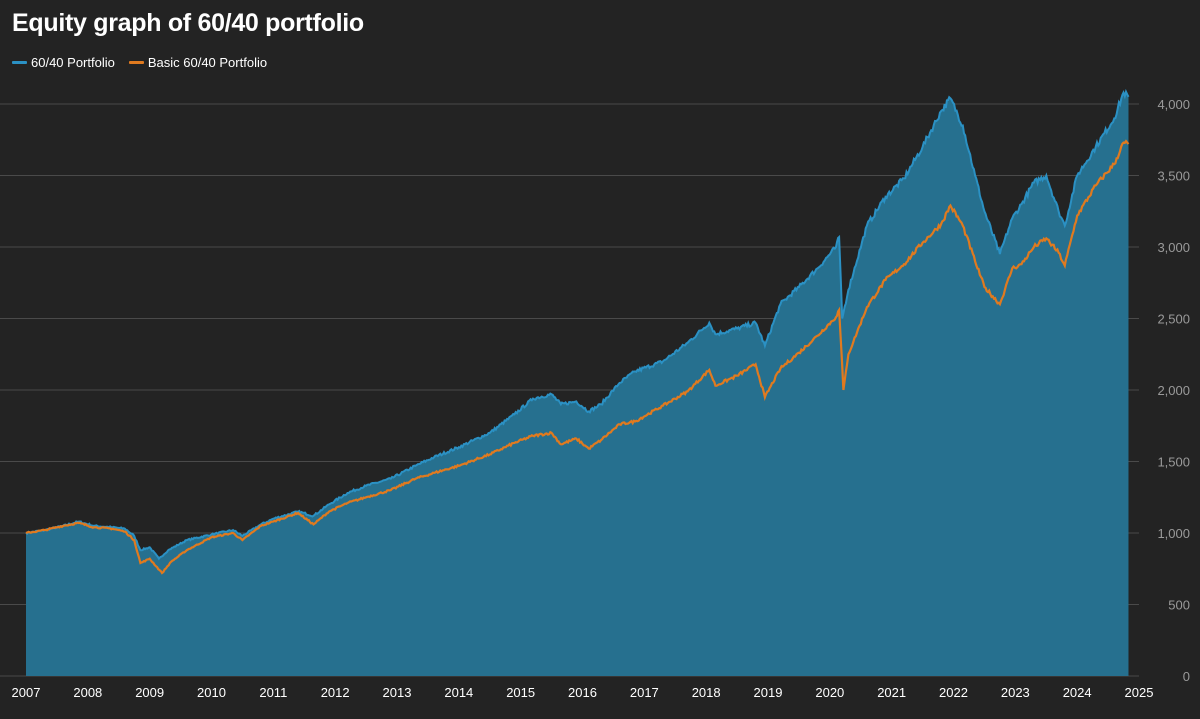  Describe the element at coordinates (1173, 319) in the screenshot. I see `y-tick-label: 2,500` at that location.